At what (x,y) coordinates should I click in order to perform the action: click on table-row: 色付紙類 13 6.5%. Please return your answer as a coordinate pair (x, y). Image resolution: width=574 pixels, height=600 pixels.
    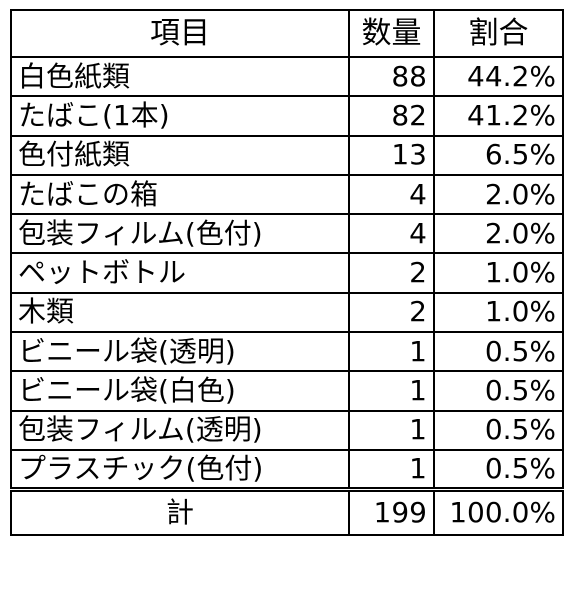
    Looking at the image, I should click on (287, 155).